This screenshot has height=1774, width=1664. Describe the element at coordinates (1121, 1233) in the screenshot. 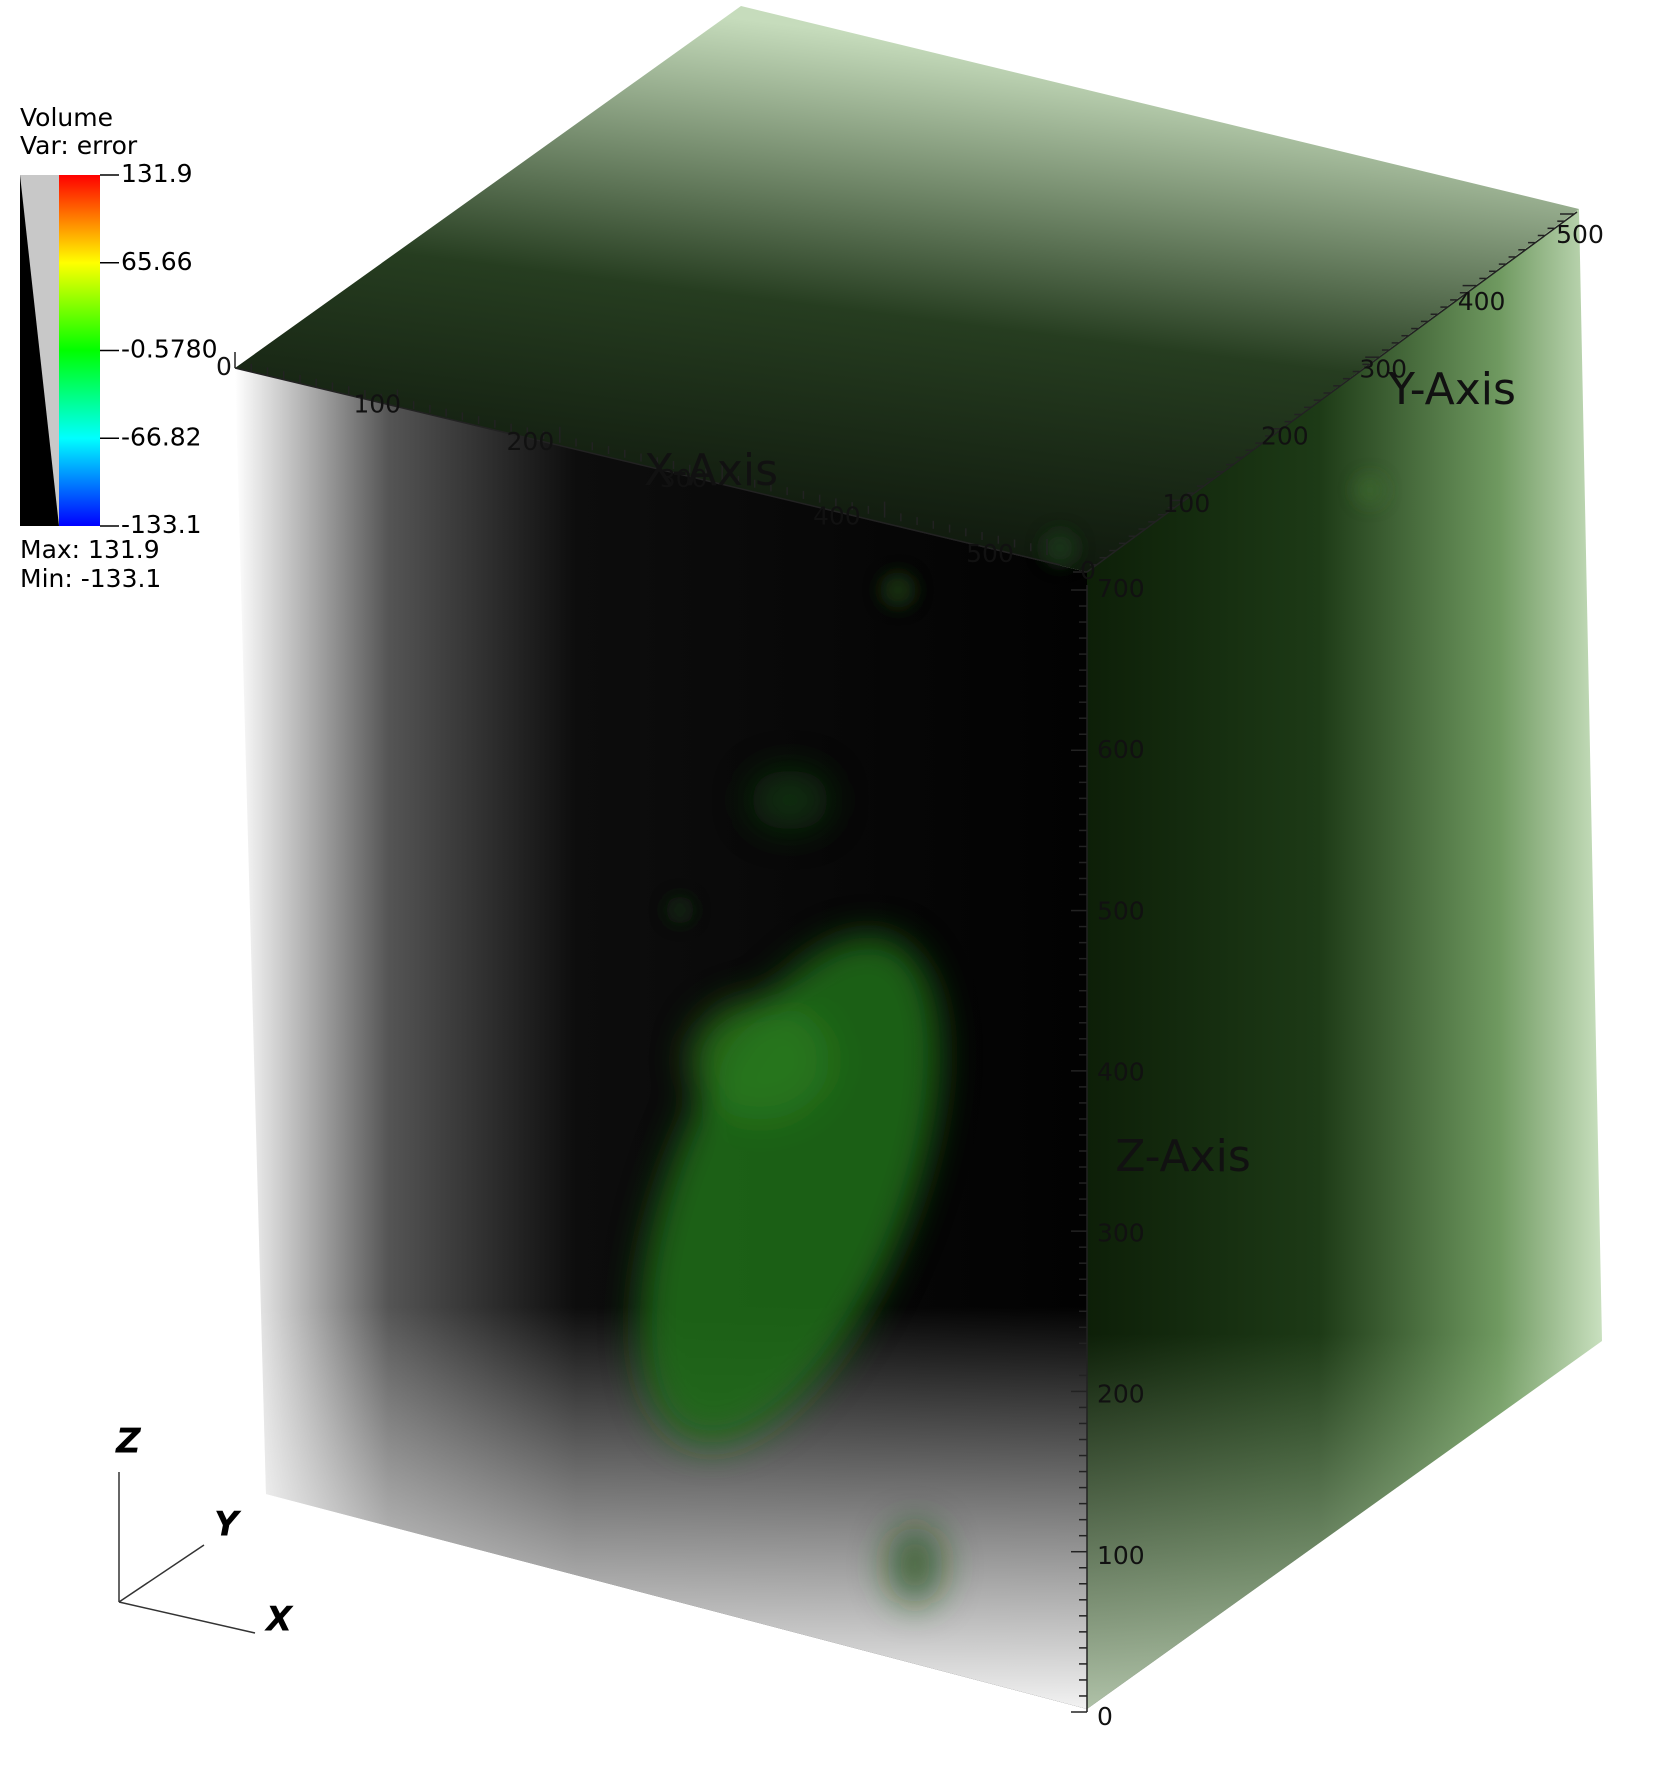

I see `z-tick-label: 300` at that location.